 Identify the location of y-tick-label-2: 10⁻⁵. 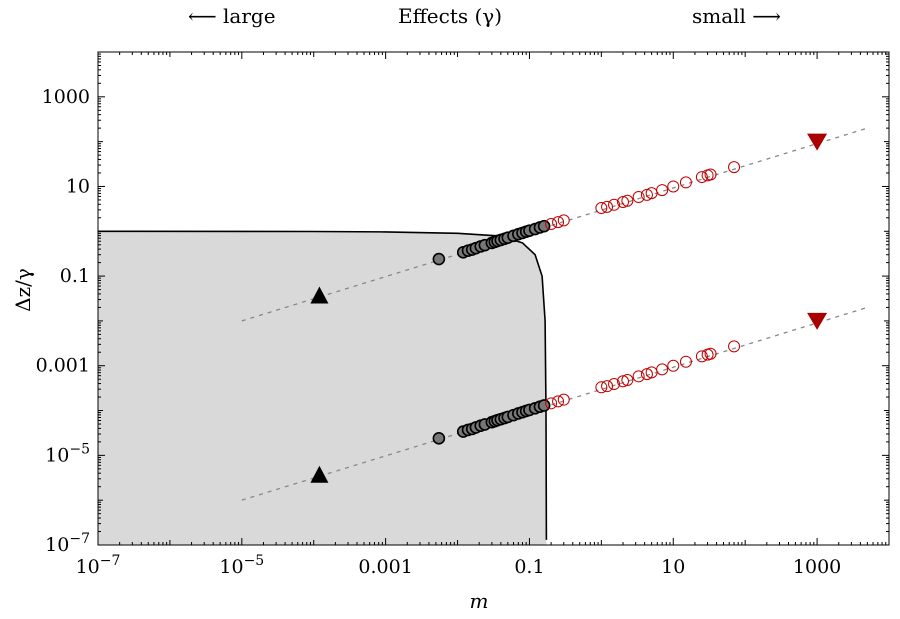
(67, 453).